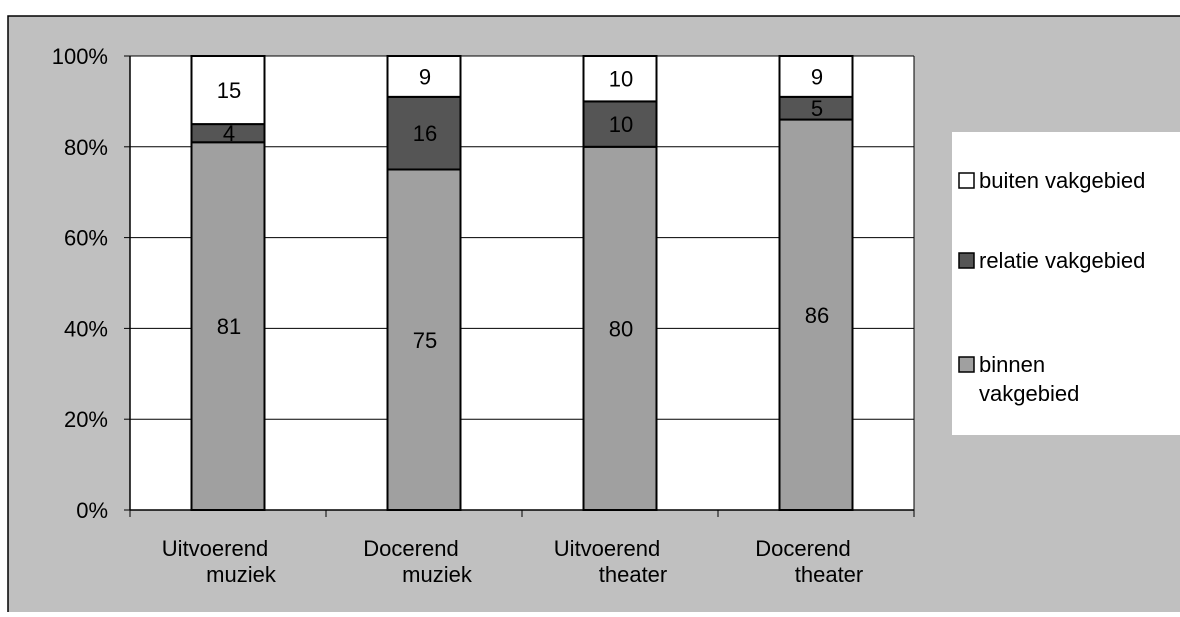  Describe the element at coordinates (86, 147) in the screenshot. I see `y-tick-label: 80%` at that location.